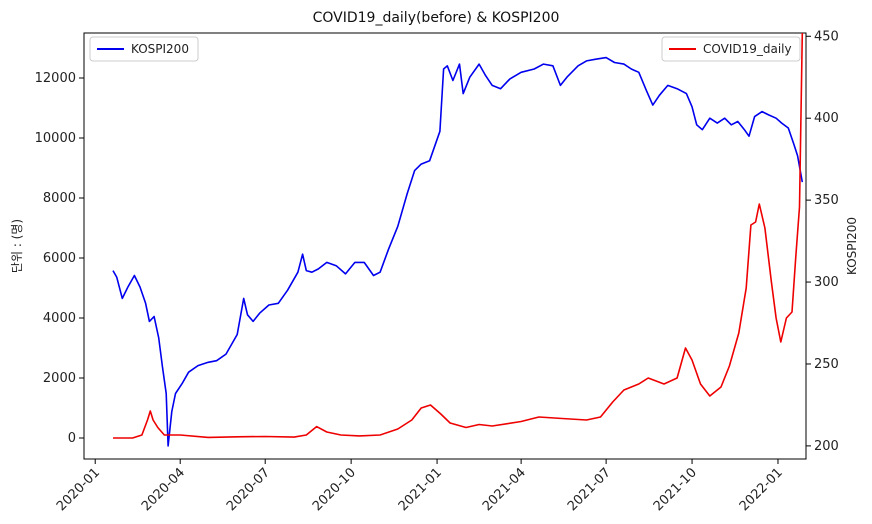  What do you see at coordinates (248, 489) in the screenshot?
I see `x-tick-label: 2020-07` at bounding box center [248, 489].